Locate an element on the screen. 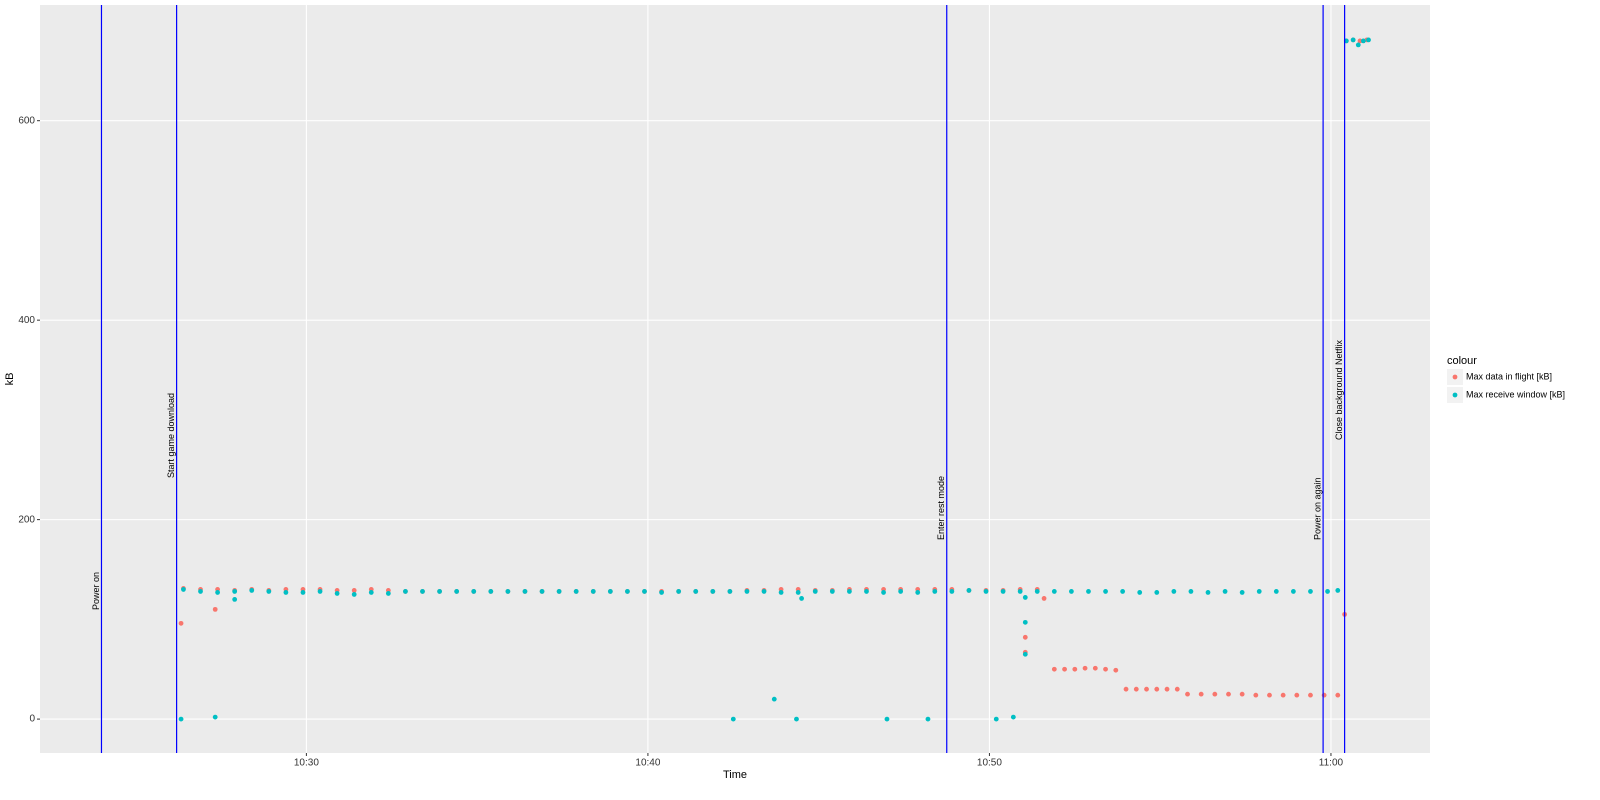 Image resolution: width=1600 pixels, height=800 pixels. event-label: Close background Netflix is located at coordinates (1339, 389).